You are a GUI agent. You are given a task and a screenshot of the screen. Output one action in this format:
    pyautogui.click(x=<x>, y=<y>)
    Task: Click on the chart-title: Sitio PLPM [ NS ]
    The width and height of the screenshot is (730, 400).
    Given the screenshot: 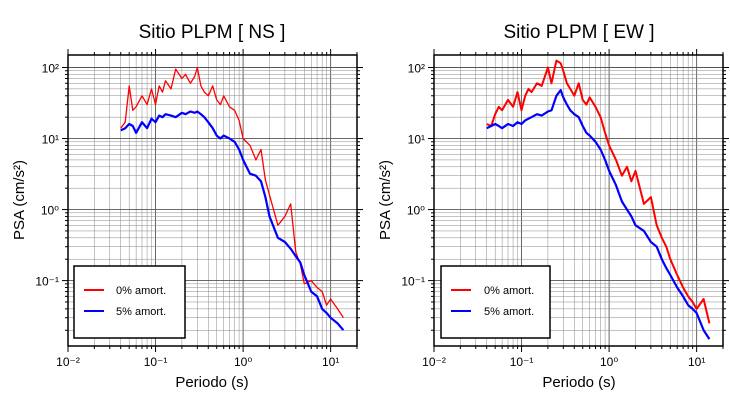 What is the action you would take?
    pyautogui.click(x=212, y=32)
    